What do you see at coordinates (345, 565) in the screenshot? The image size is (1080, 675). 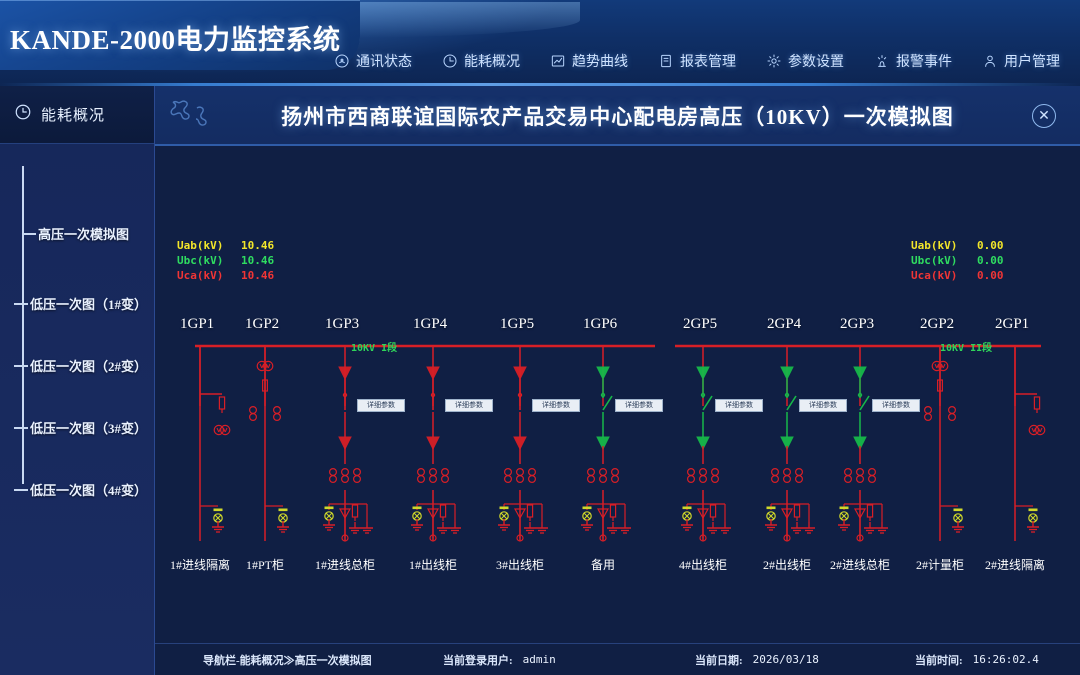 I see `cabinet-bottom-label-1GP3: 1#进线总柜` at bounding box center [345, 565].